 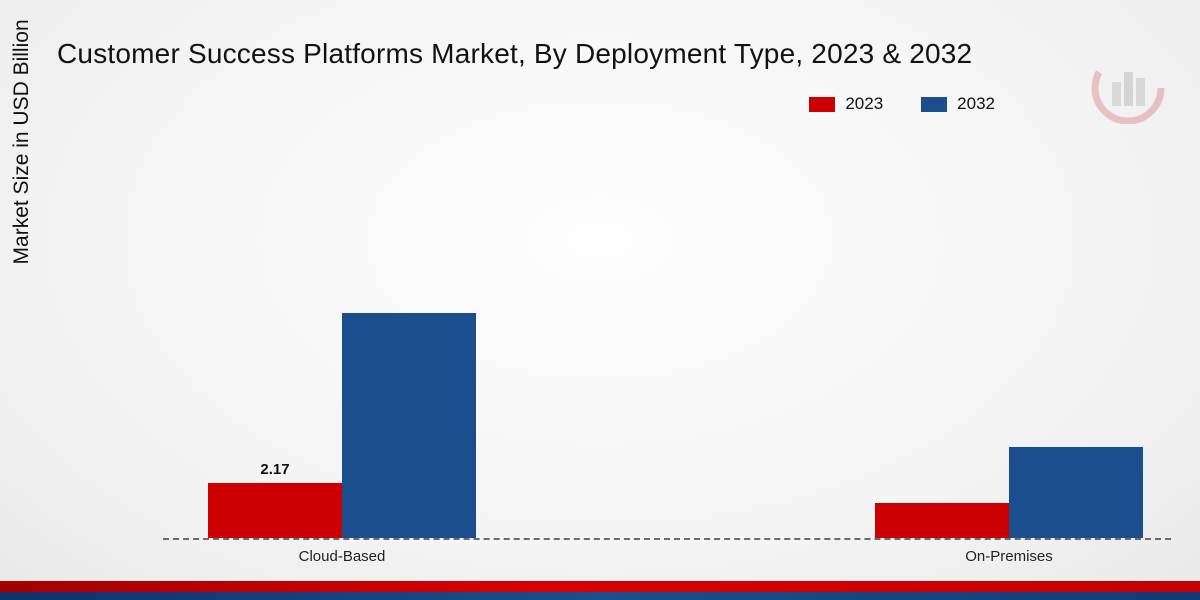 I want to click on category-label-cloud-based: Cloud-Based, so click(x=342, y=556).